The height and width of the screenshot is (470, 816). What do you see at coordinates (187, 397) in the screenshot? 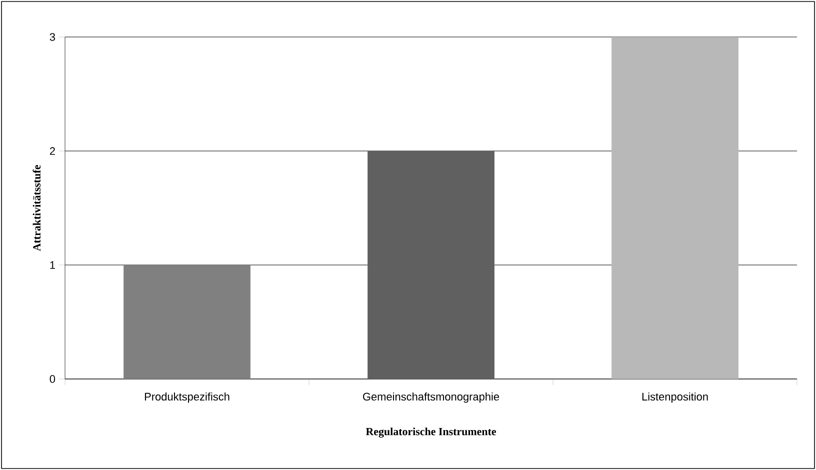
I see `x-tick-label: Produktspezifisch` at bounding box center [187, 397].